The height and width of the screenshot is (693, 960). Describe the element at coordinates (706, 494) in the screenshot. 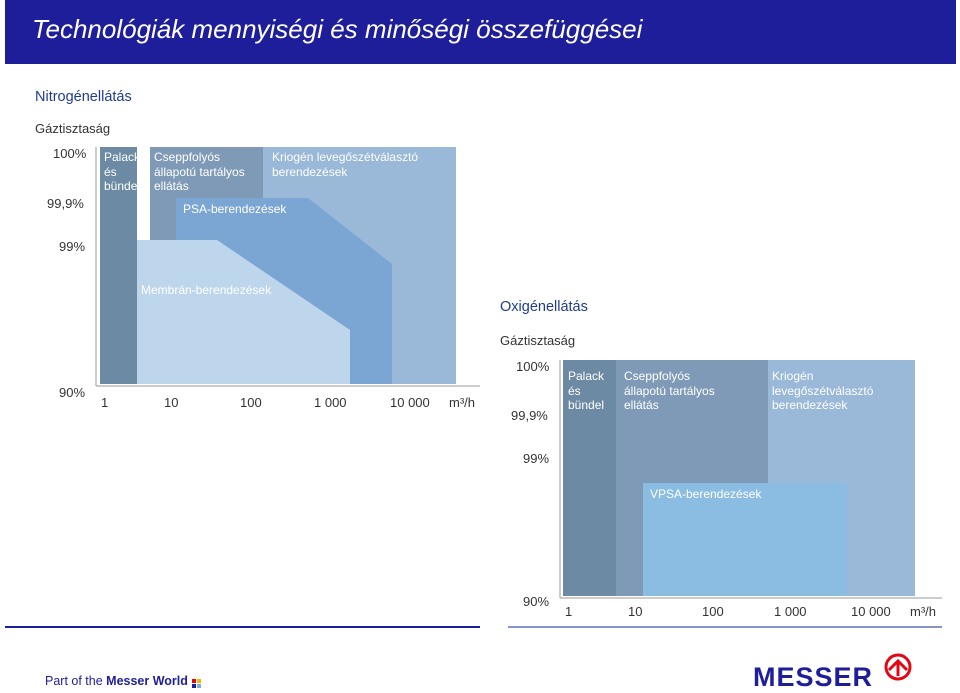

I see `oxygen-region-vpsa-label: VPSA-berendezések` at that location.